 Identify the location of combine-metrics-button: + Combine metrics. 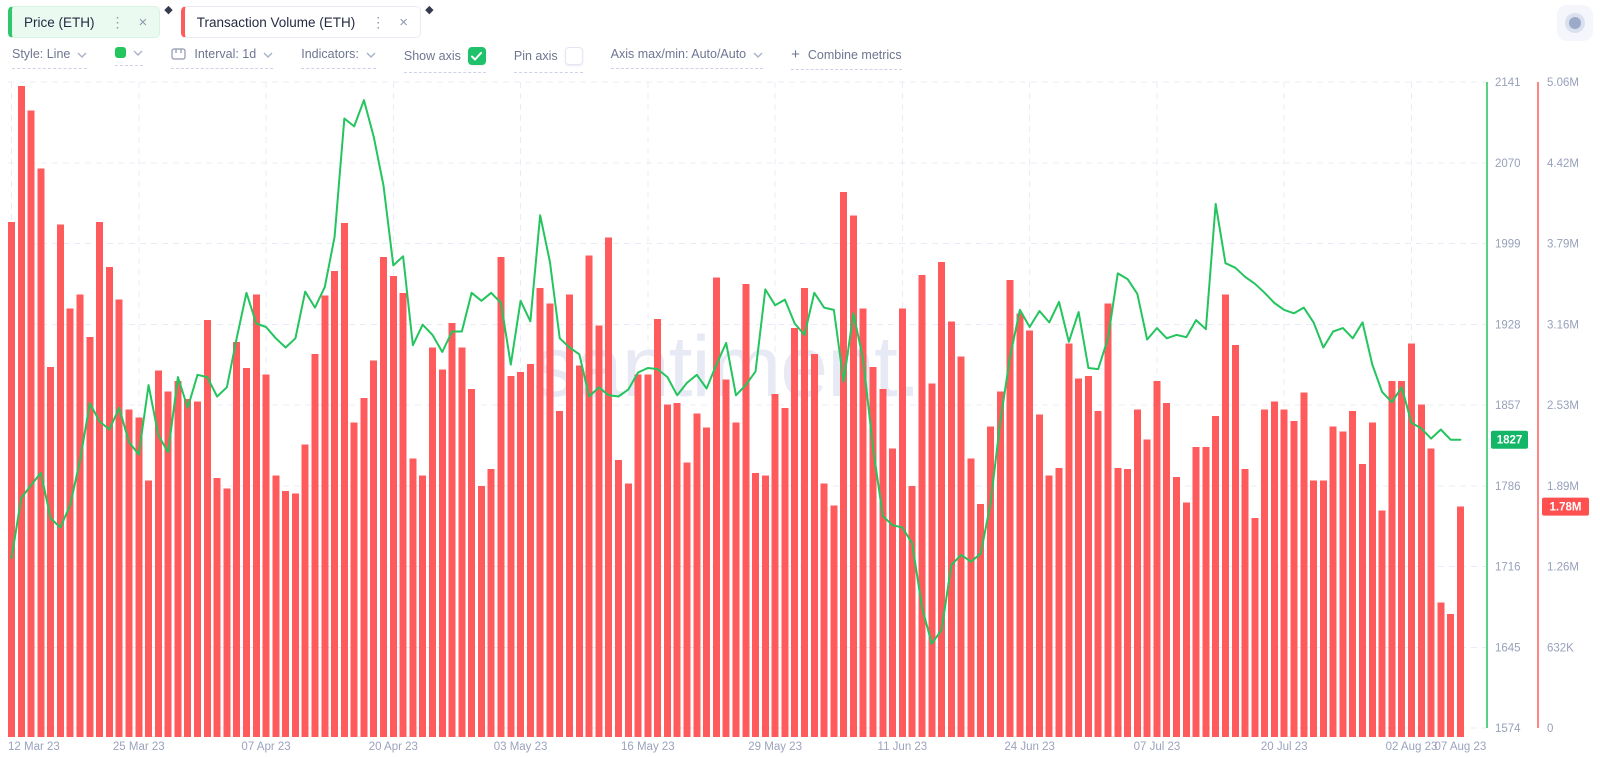
(846, 58).